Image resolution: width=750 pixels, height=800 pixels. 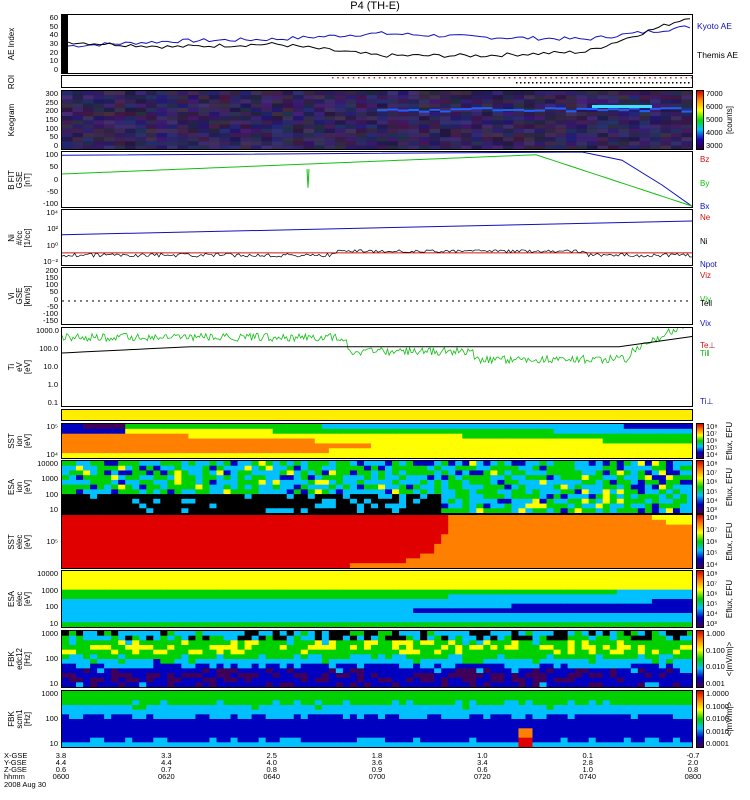 I want to click on ytick-ni: 10⁰, so click(x=52, y=245).